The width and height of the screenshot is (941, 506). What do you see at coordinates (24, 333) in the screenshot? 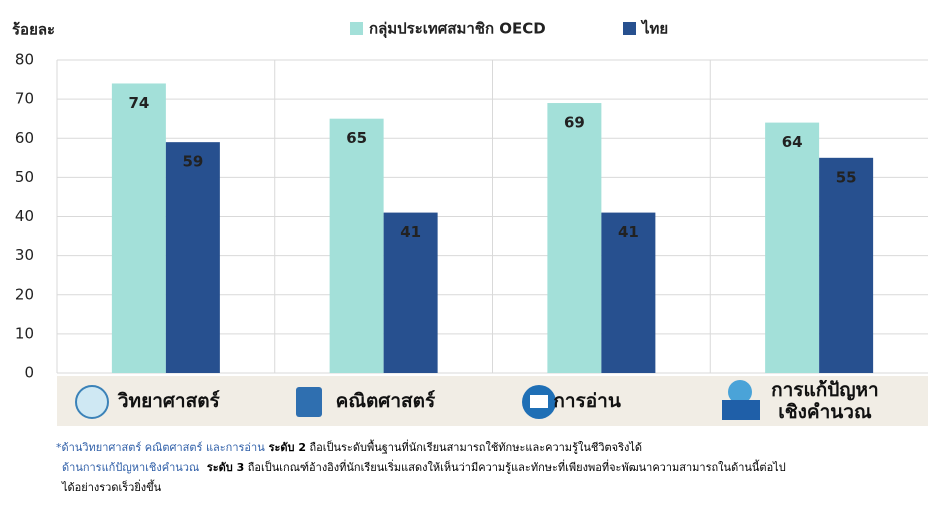
I see `y-tick-label: 10` at bounding box center [24, 333].